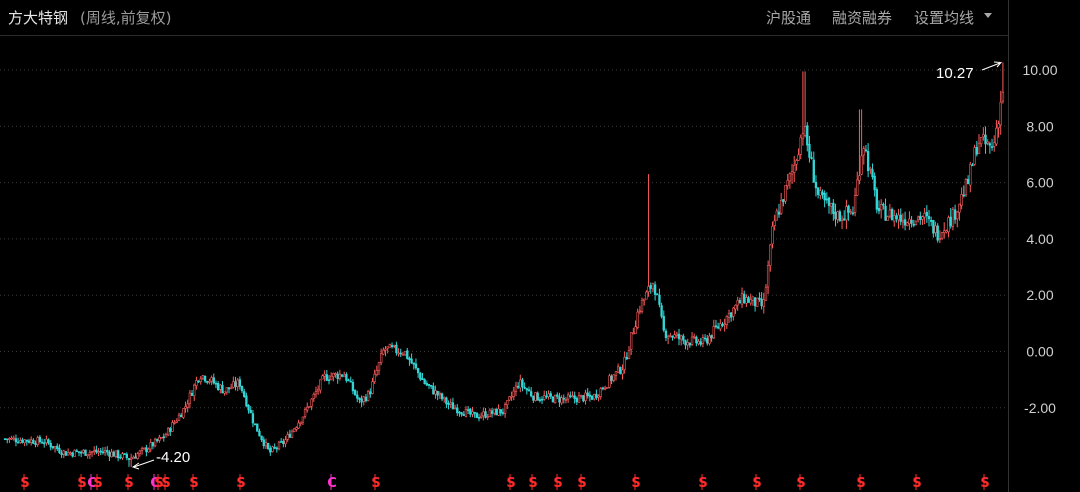  Describe the element at coordinates (955, 73) in the screenshot. I see `max-price-label: 10.27` at that location.